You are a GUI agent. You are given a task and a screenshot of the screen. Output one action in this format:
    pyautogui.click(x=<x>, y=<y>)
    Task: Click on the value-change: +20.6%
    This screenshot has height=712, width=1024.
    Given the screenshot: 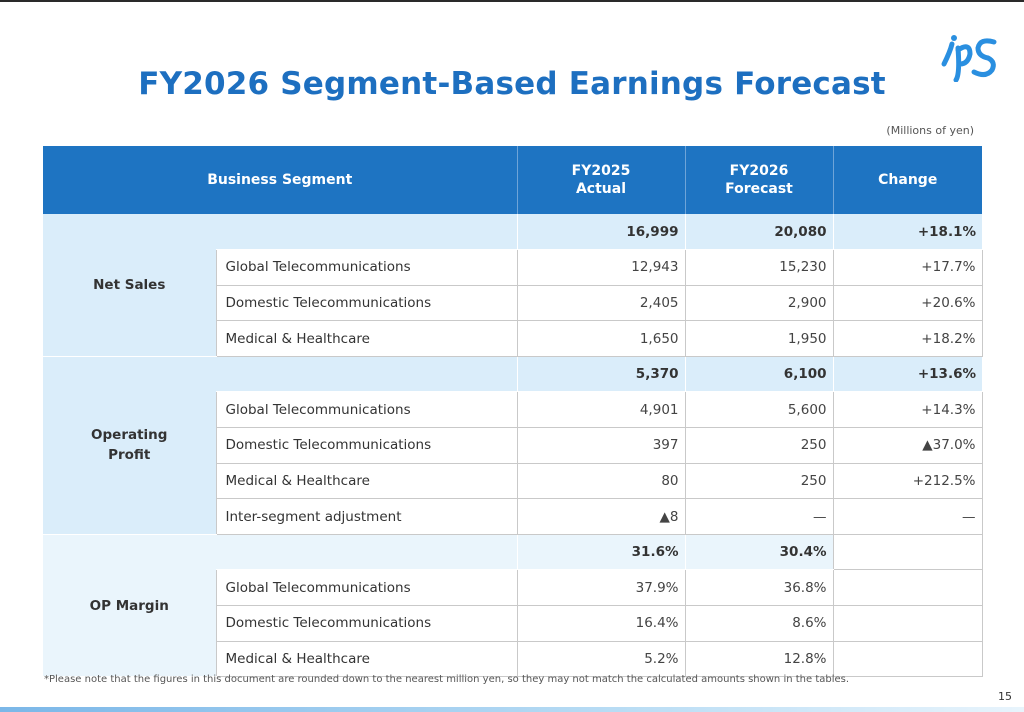 What is the action you would take?
    pyautogui.click(x=907, y=303)
    